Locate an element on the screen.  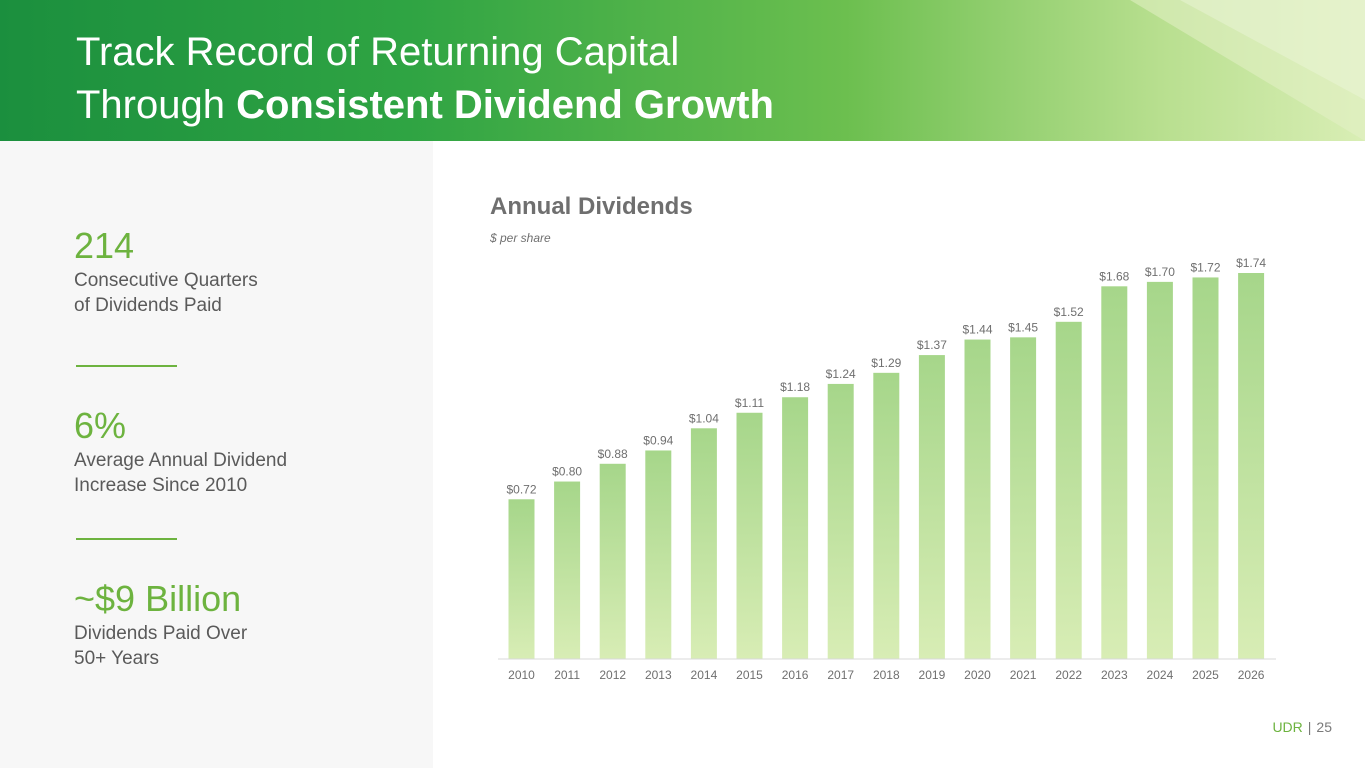
bar-2021 is located at coordinates (1023, 498).